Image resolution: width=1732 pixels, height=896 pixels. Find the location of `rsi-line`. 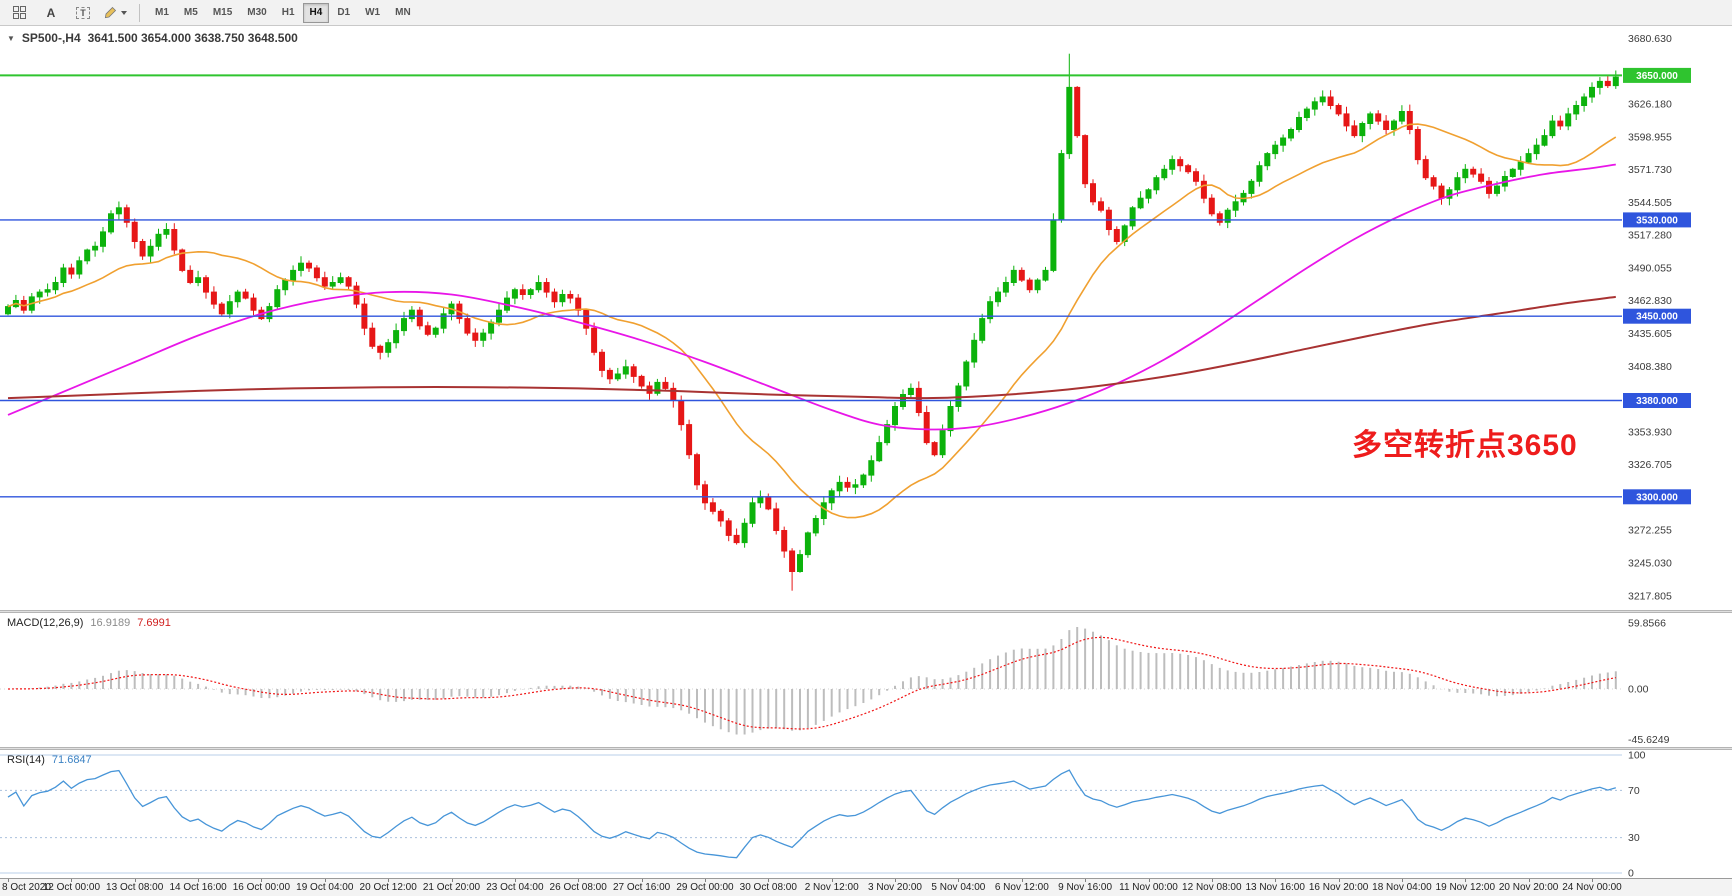

rsi-line is located at coordinates (811, 814).